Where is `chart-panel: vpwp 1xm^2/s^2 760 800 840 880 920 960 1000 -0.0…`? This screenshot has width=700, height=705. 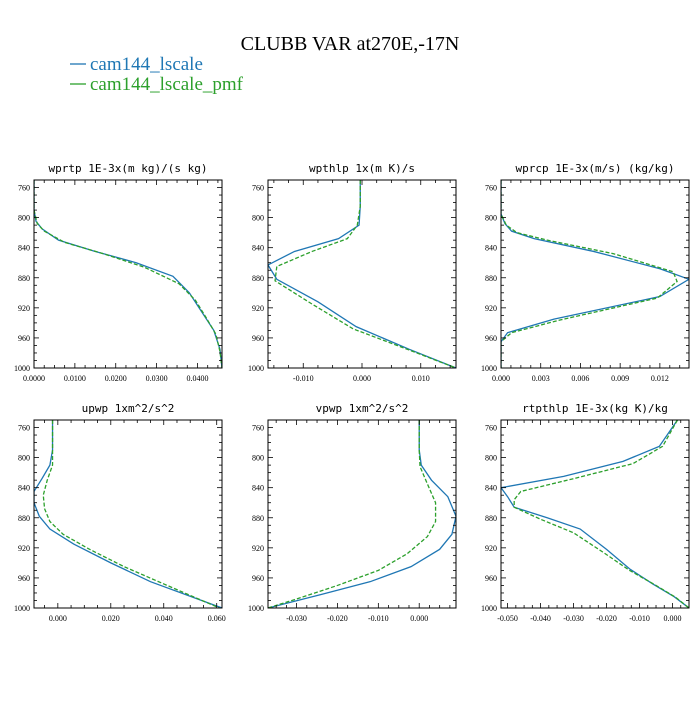
chart-panel: vpwp 1xm^2/s^2 760 800 840 880 920 960 1000 -0.0… is located at coordinates (352, 512).